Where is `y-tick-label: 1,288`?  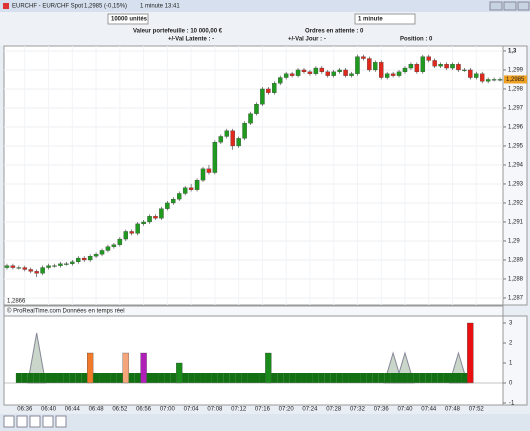
y-tick-label: 1,288 is located at coordinates (516, 280).